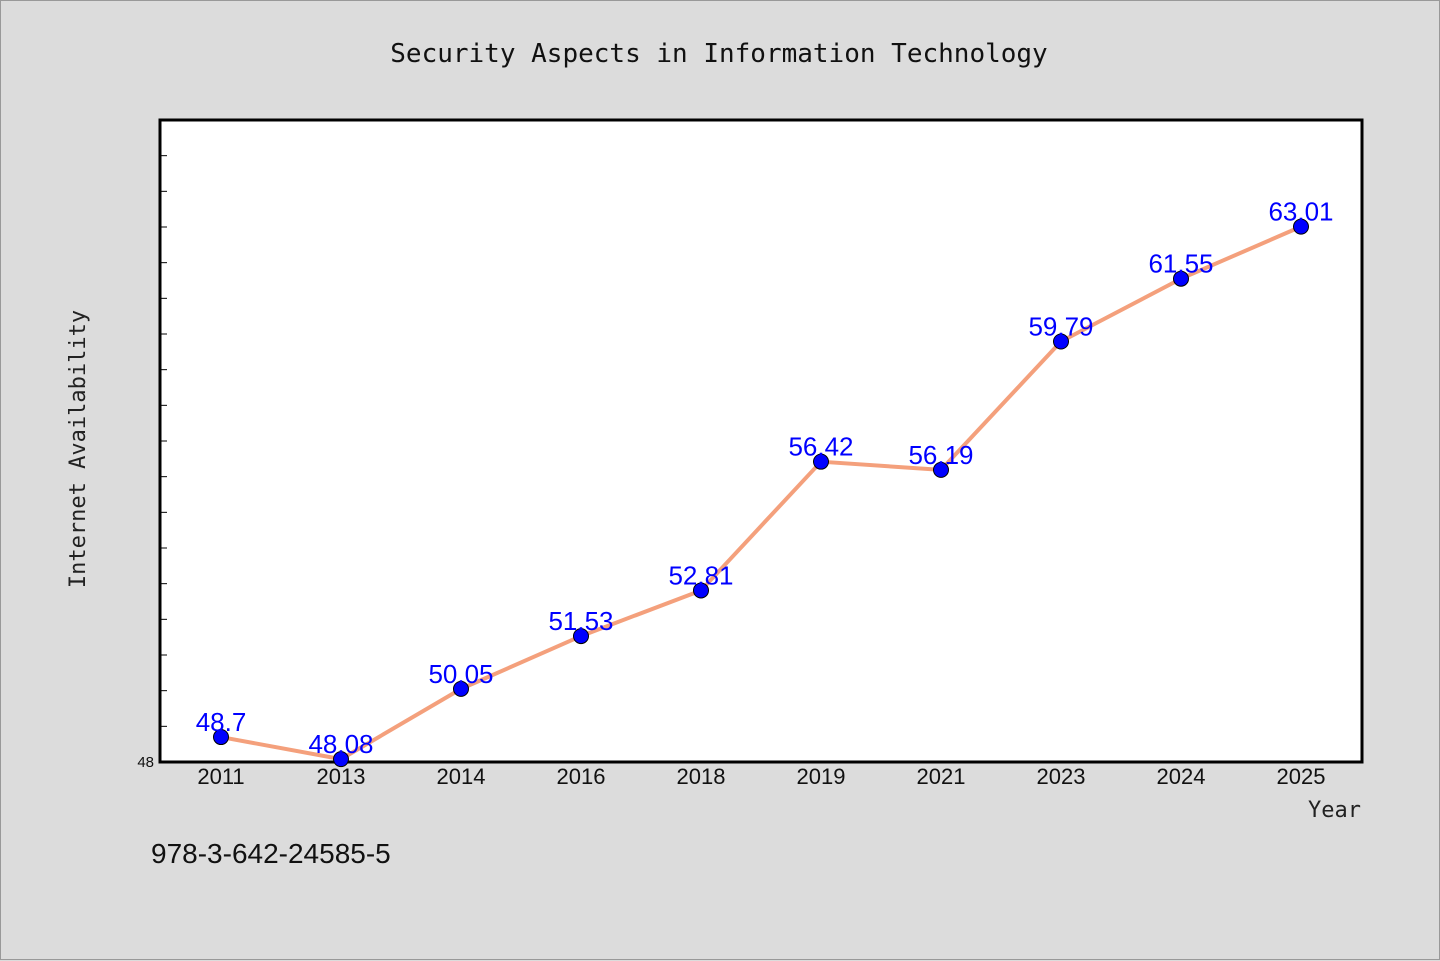  Describe the element at coordinates (581, 776) in the screenshot. I see `x-tick-label: 2016` at that location.